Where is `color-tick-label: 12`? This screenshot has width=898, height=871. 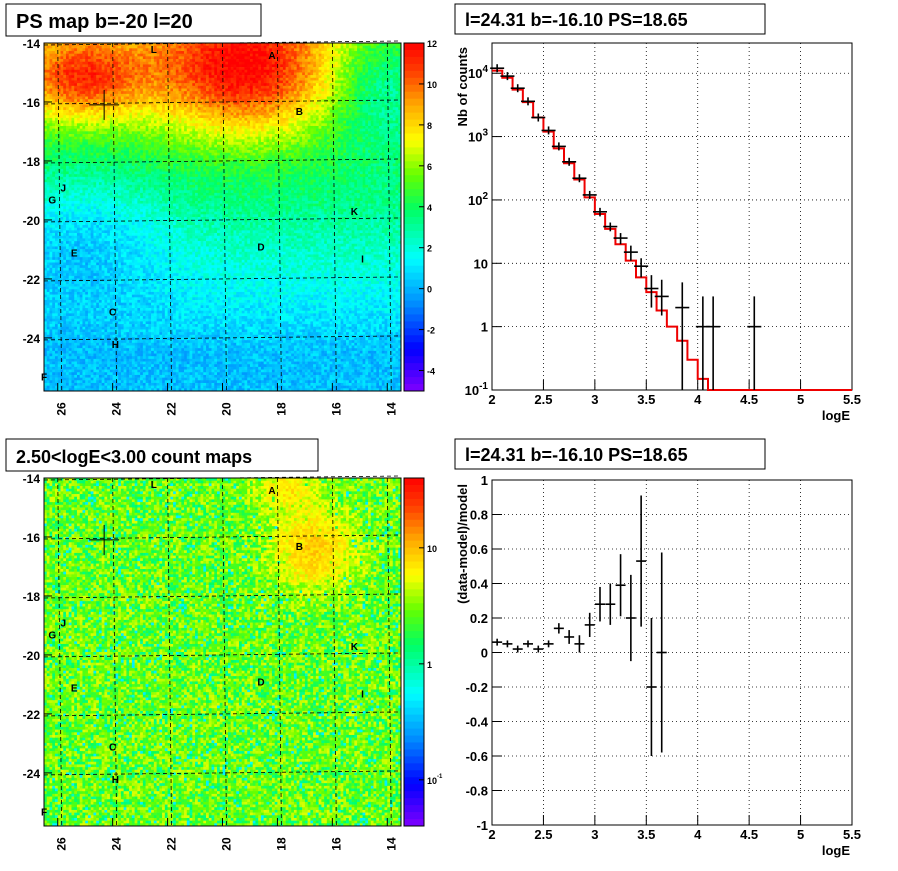 color-tick-label: 12 is located at coordinates (432, 44).